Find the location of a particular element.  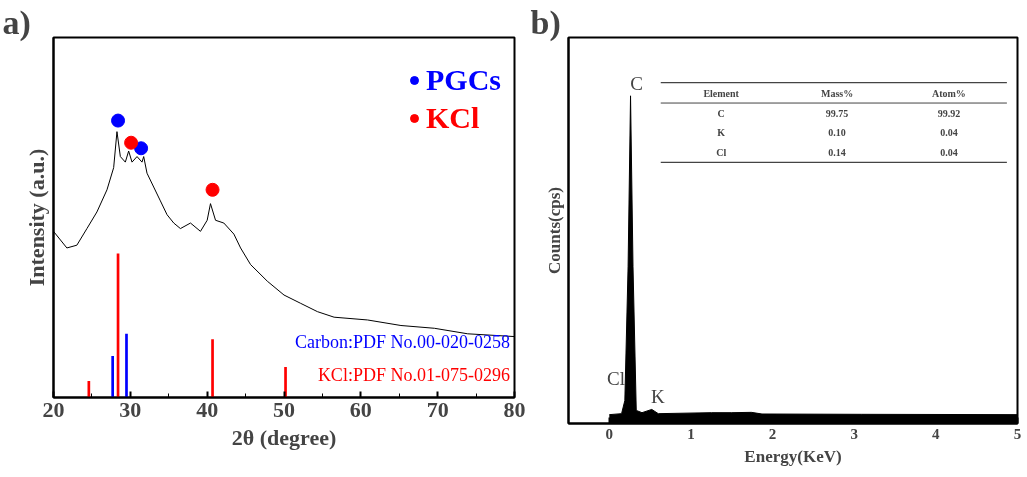

annotation: 99.92 is located at coordinates (949, 114).